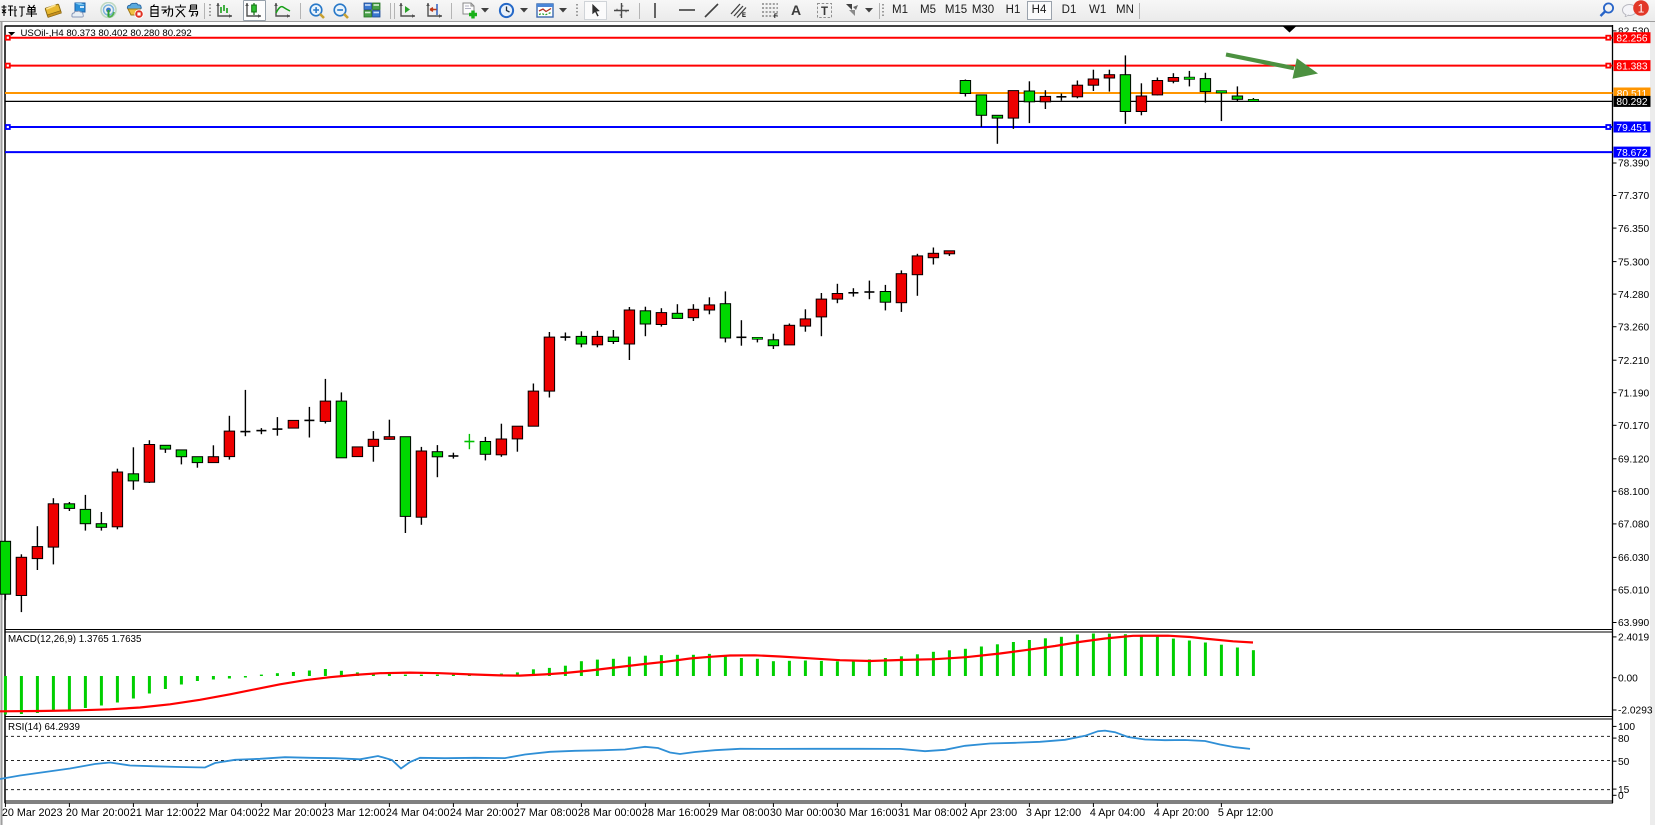 This screenshot has width=1655, height=825. Describe the element at coordinates (418, 813) in the screenshot. I see `svg-text: 24 Mar 04:00` at that location.